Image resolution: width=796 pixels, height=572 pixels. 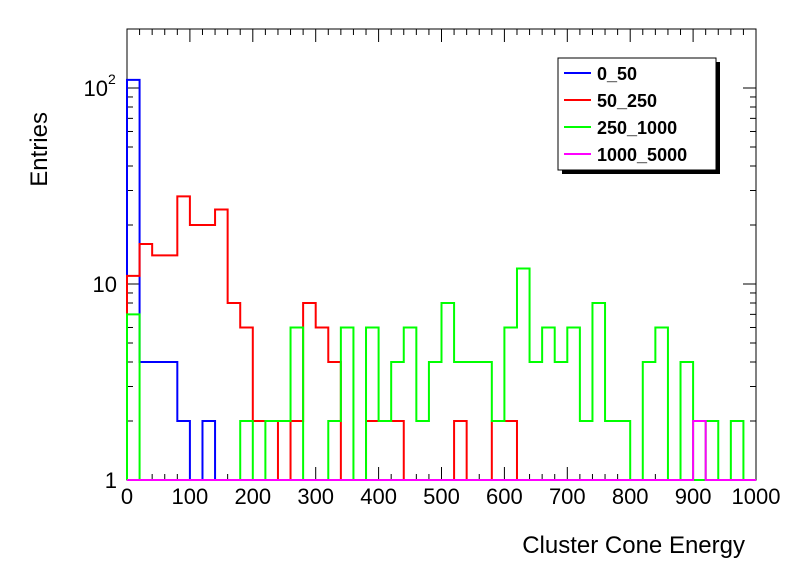 I want to click on legend-label: 50_250, so click(x=627, y=101).